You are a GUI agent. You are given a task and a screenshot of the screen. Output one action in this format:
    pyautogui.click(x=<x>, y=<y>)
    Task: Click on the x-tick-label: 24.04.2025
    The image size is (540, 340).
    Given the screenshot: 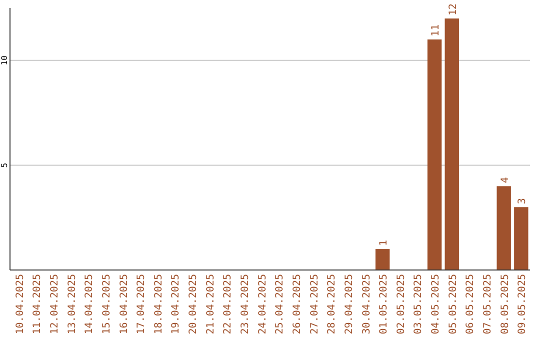 What is the action you would take?
    pyautogui.click(x=262, y=304)
    